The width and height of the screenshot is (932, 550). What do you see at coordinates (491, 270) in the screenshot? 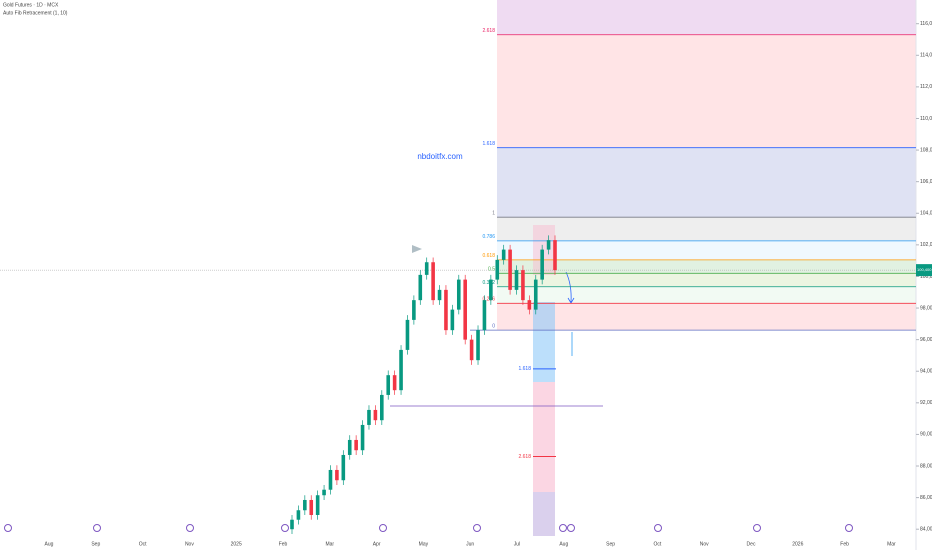
I see `fib-level-label: 0.5` at bounding box center [491, 270].